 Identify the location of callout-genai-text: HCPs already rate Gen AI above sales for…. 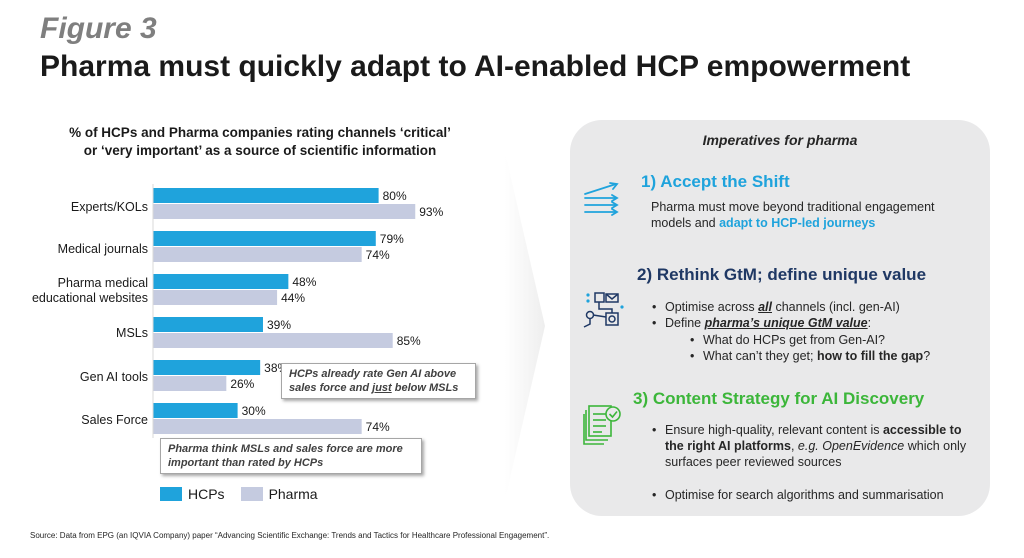
(373, 381).